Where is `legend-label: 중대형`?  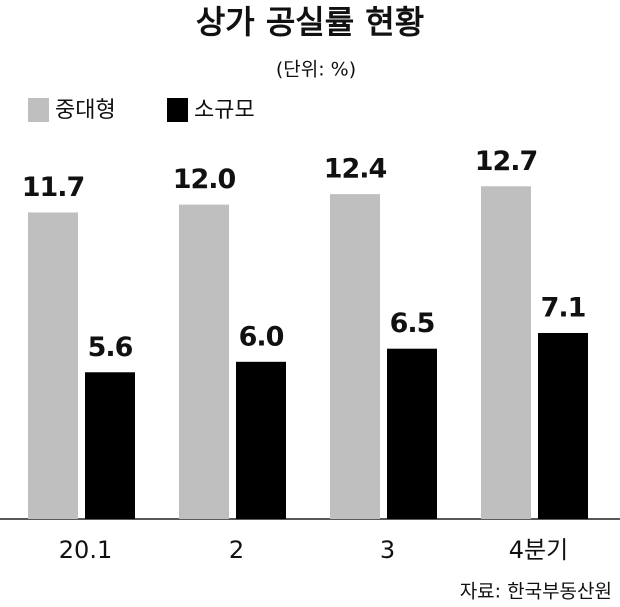 legend-label: 중대형 is located at coordinates (85, 110).